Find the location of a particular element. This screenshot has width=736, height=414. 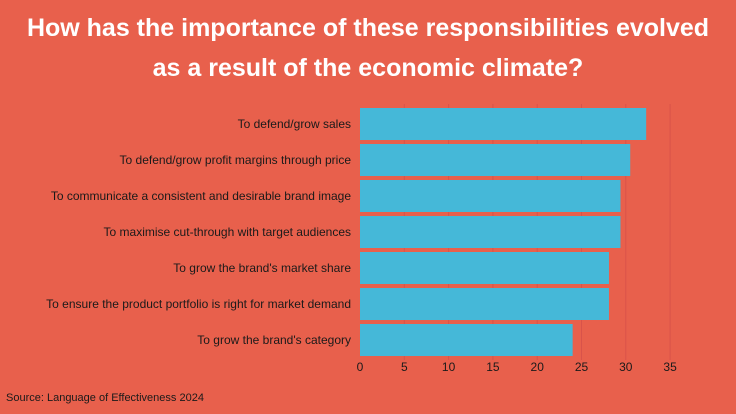

category-label-0: To defend/grow sales is located at coordinates (294, 124).